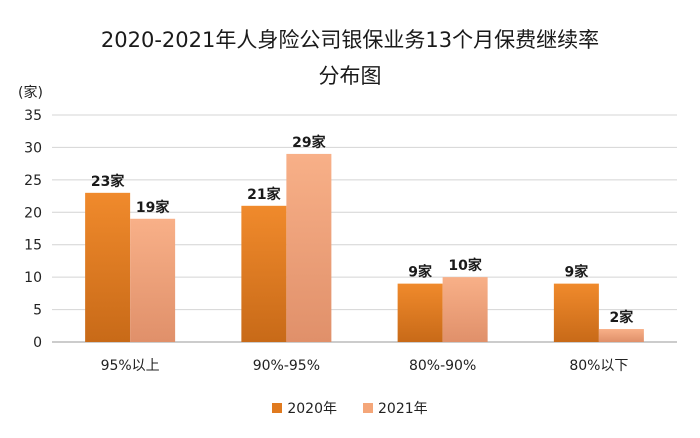  Describe the element at coordinates (108, 267) in the screenshot. I see `bar-2020年-95%以上` at that location.